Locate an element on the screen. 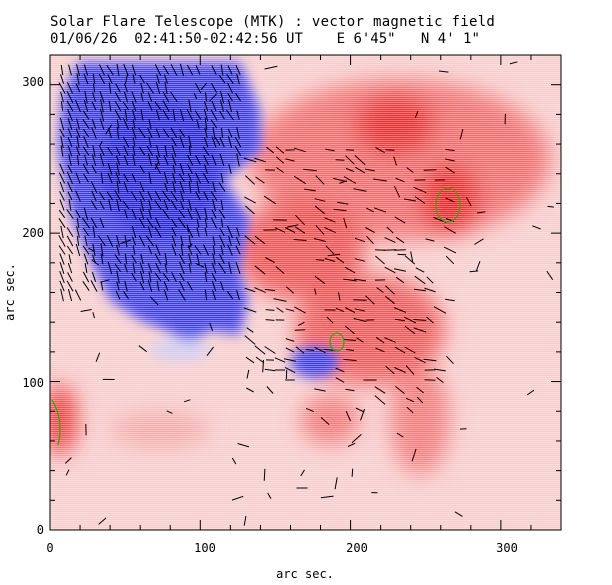  x-axis-label: arc sec. is located at coordinates (305, 574).